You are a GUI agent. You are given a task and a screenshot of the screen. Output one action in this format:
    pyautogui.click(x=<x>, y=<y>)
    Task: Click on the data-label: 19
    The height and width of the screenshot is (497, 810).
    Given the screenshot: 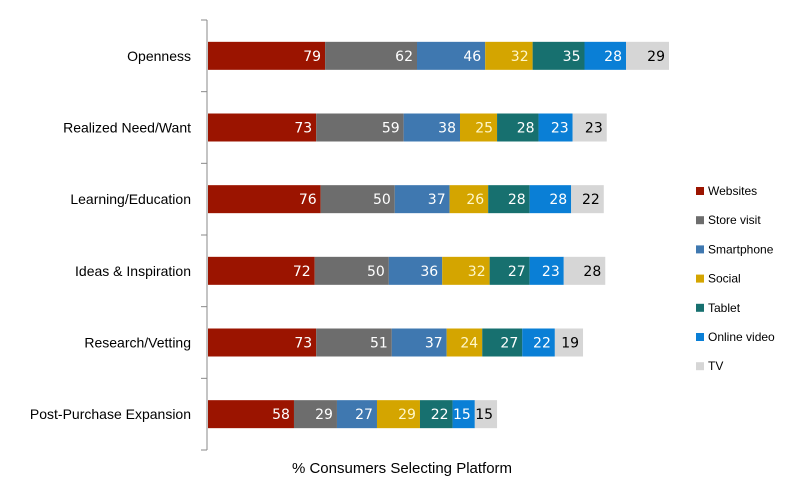 What is the action you would take?
    pyautogui.click(x=570, y=344)
    